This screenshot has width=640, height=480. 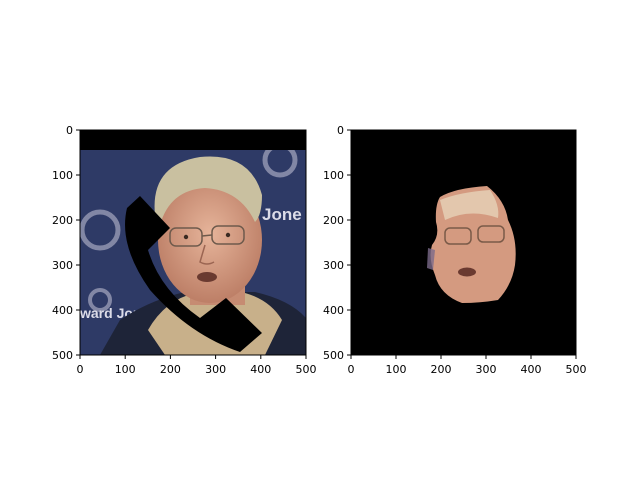 What do you see at coordinates (193, 140) in the screenshot?
I see `top-mask-band` at bounding box center [193, 140].